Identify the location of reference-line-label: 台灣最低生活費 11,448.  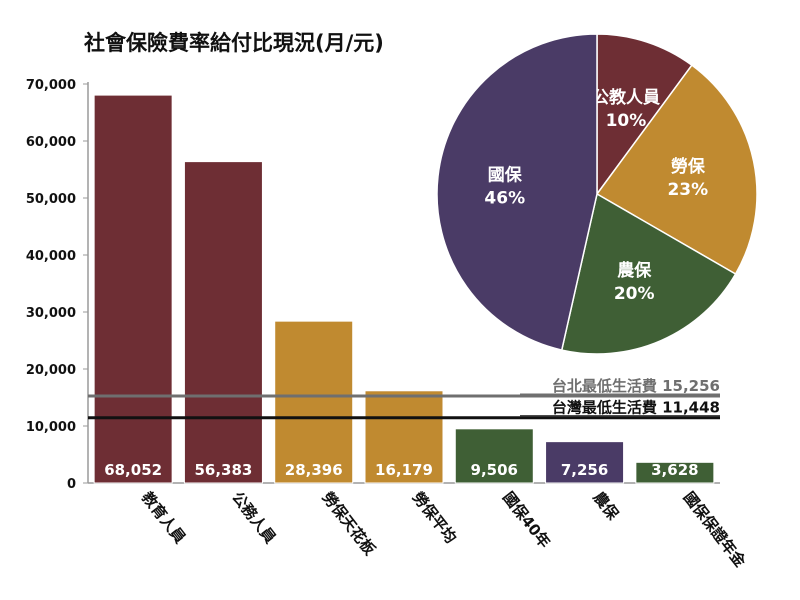
(636, 408).